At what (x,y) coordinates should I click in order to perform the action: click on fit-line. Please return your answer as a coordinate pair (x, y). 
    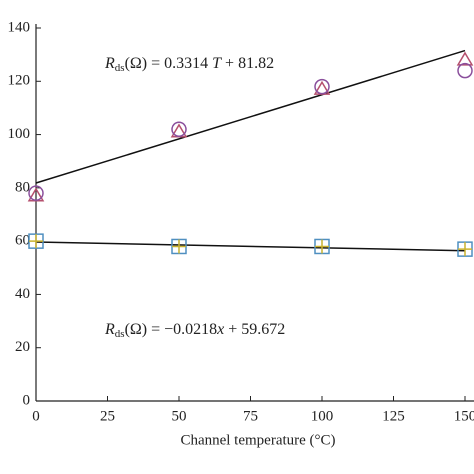
    Looking at the image, I should click on (250, 246).